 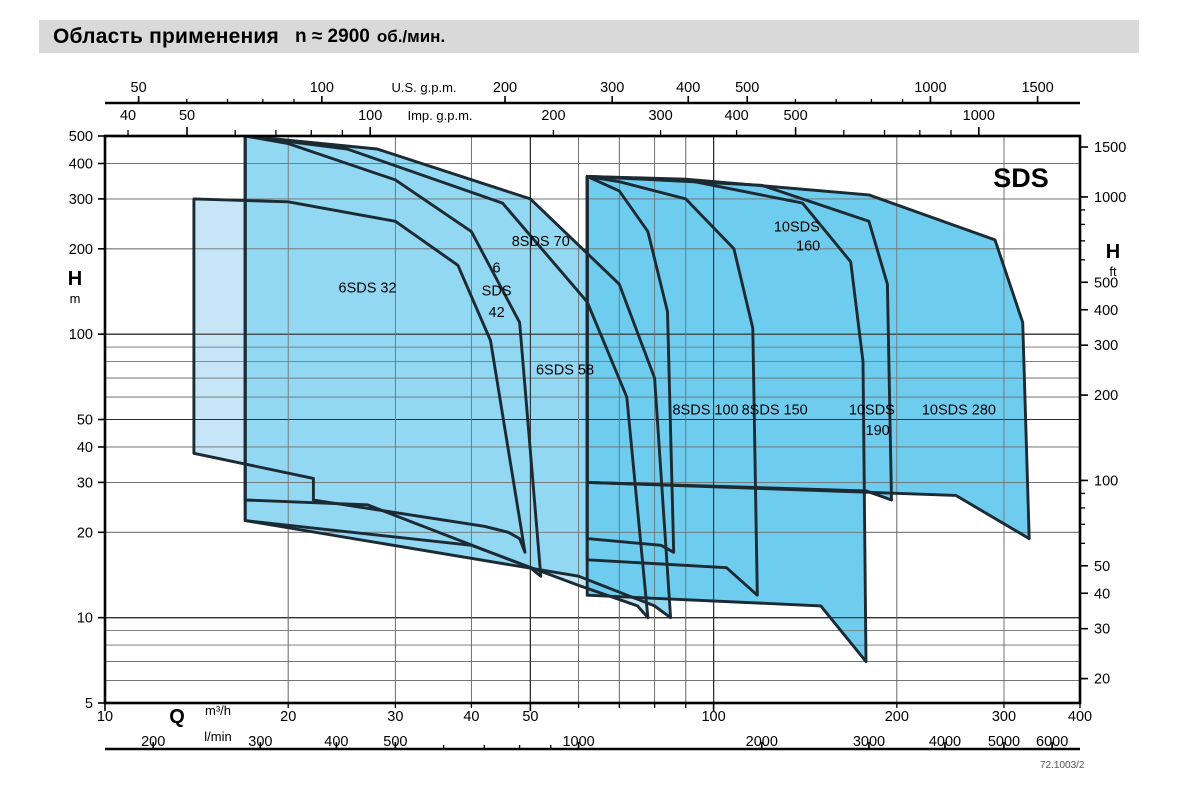 What do you see at coordinates (497, 291) in the screenshot?
I see `region-label: SDS` at bounding box center [497, 291].